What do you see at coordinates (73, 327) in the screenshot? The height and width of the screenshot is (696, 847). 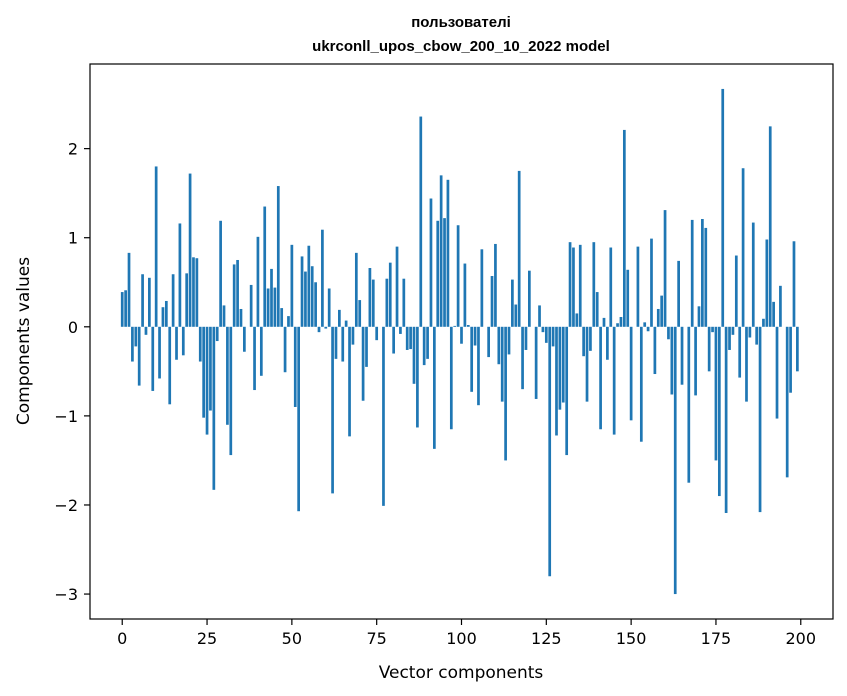 I see `y-tick-label-0: 0` at bounding box center [73, 327].